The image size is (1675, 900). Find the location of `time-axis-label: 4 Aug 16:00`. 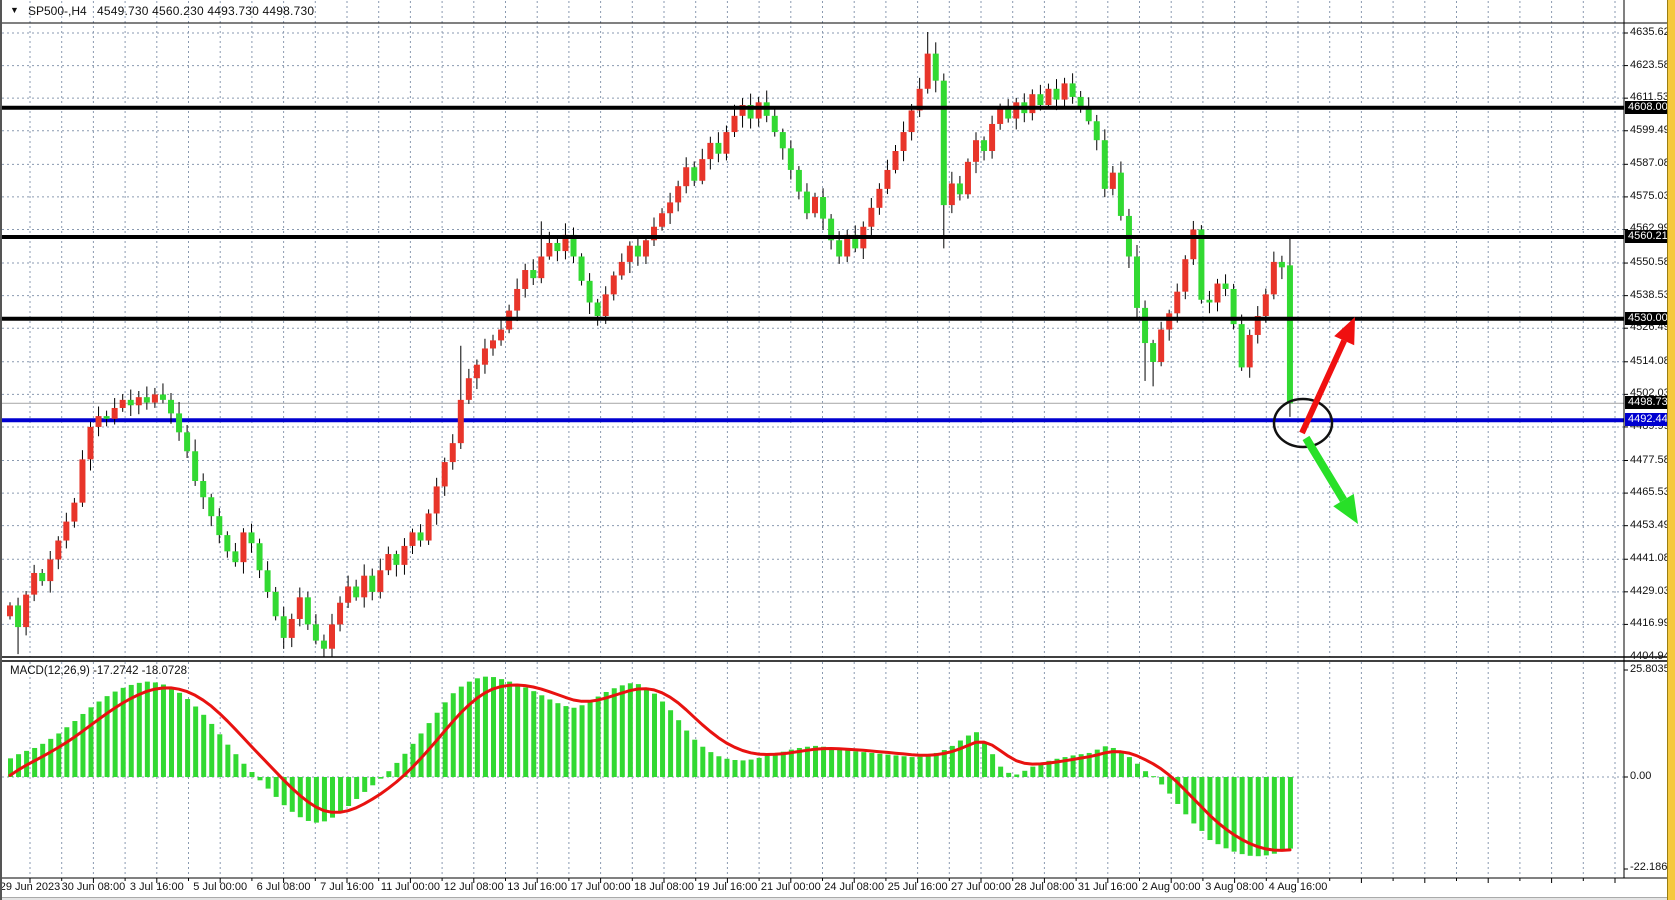

time-axis-label: 4 Aug 16:00 is located at coordinates (1298, 887).